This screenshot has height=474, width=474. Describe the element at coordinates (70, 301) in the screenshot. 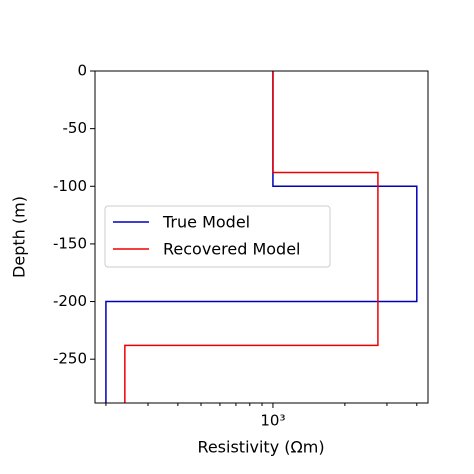

I see `y-tick-label: -200` at that location.